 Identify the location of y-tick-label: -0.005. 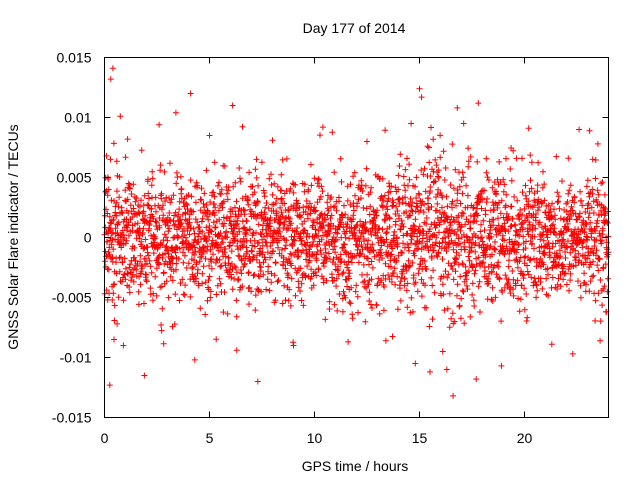
(72, 298).